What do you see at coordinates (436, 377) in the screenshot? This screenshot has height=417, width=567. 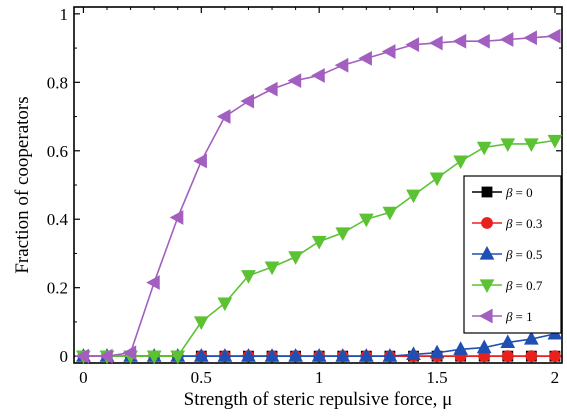 I see `x-tick-label: 1.5` at bounding box center [436, 377].